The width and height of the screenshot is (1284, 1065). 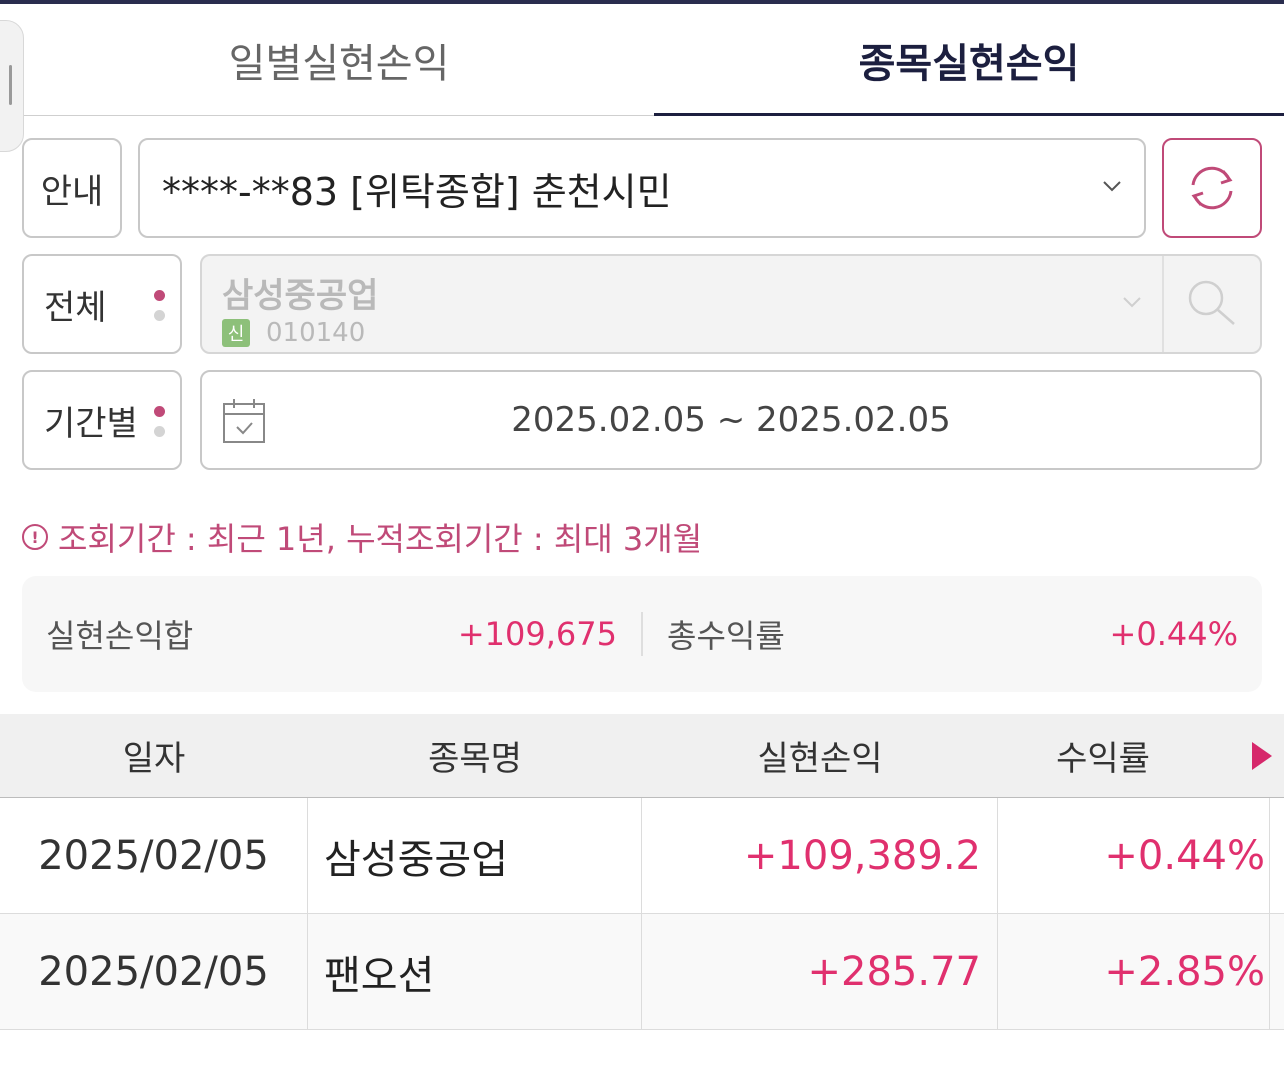 I want to click on date-range-field: 2025.02.05 ~ 2025.02.05, so click(x=731, y=420).